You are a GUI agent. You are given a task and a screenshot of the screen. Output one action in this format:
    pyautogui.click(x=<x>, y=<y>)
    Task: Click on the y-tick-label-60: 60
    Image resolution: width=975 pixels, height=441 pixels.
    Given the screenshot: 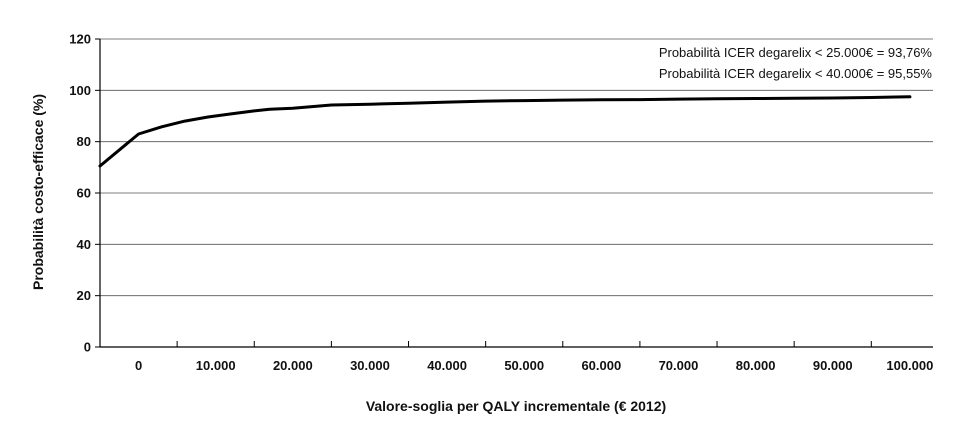 What is the action you would take?
    pyautogui.click(x=84, y=193)
    